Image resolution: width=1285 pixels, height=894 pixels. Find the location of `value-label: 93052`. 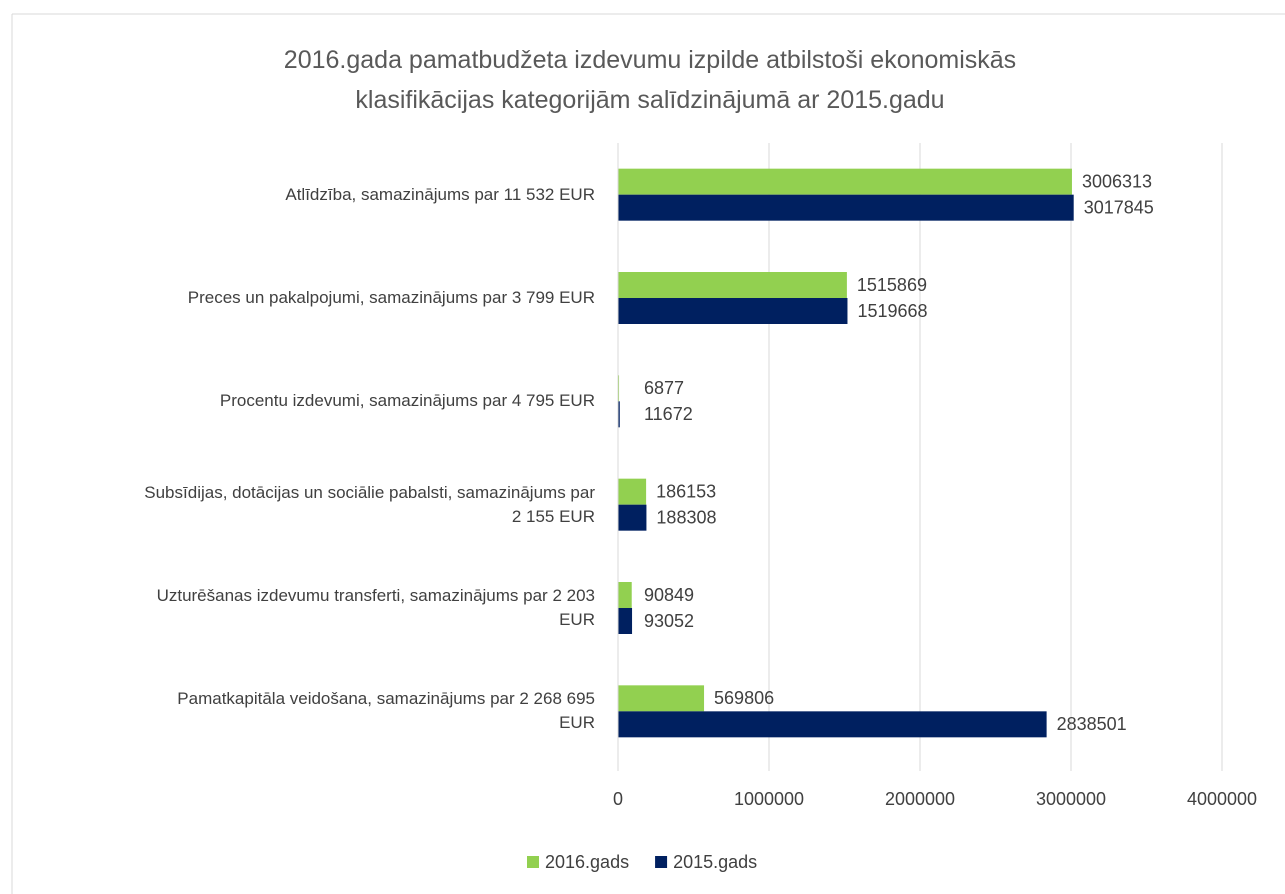

value-label: 93052 is located at coordinates (669, 621).